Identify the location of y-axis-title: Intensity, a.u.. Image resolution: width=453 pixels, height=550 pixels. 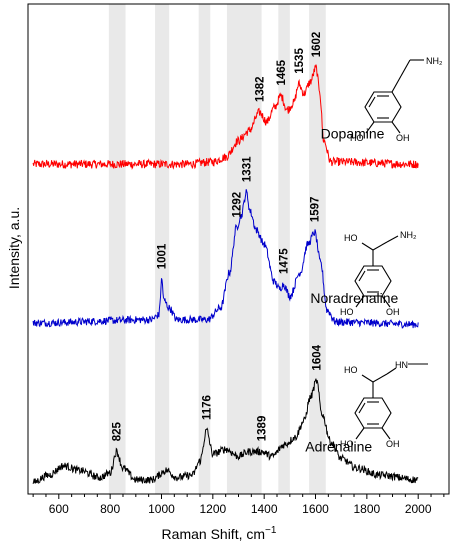
(14, 248).